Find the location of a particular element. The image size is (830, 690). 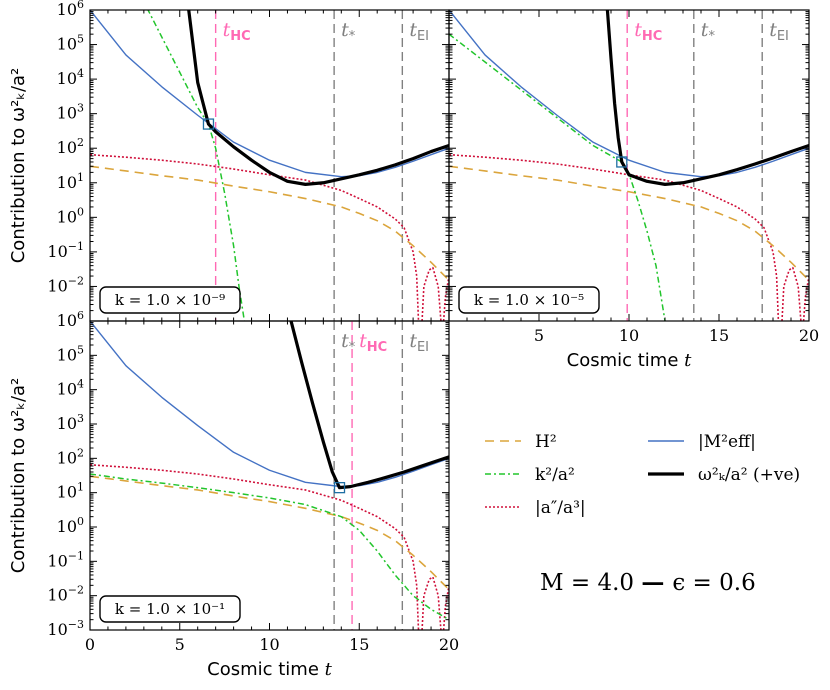

legend: H² |M²eff| k²/a² ω²ₖ/a² (+ve) |a″/a³| is located at coordinates (642, 475).